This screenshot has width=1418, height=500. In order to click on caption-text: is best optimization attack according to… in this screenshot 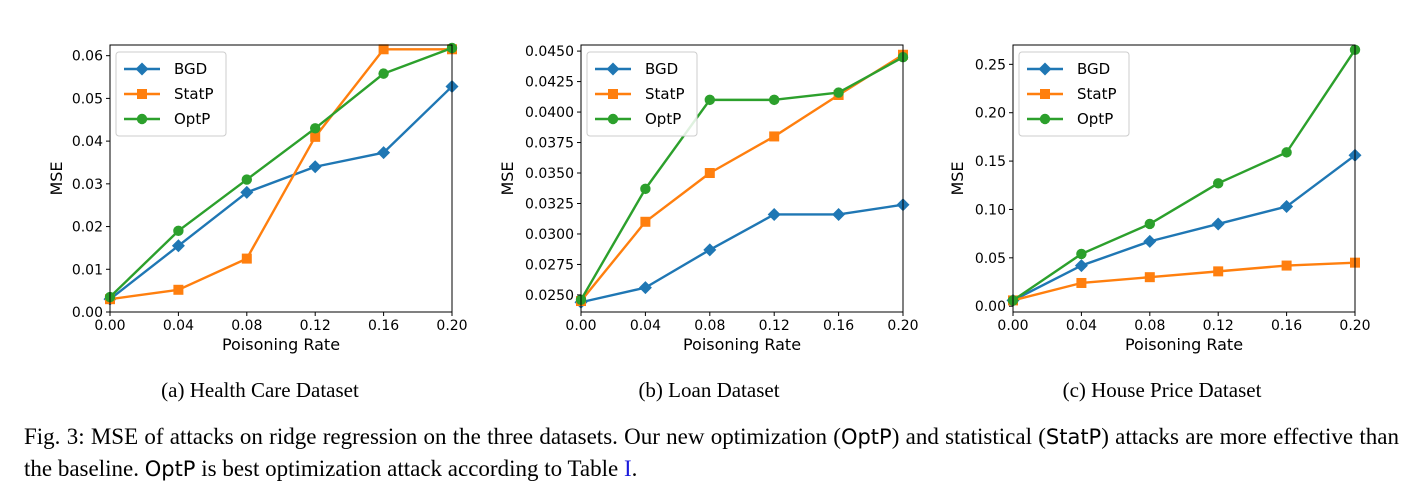, I will do `click(409, 468)`.